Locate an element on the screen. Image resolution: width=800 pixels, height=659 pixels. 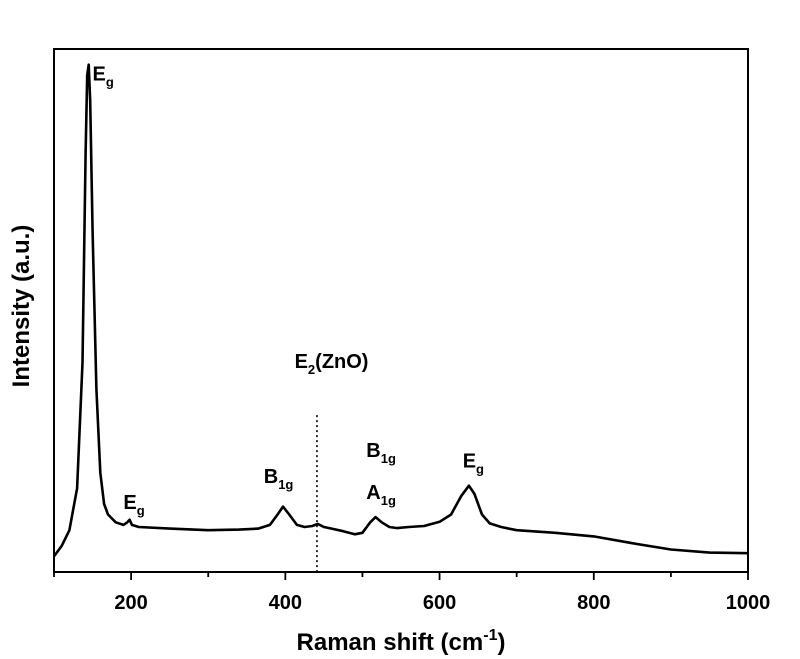
y-axis-title: Intensity (a.u.) is located at coordinates (21, 306).